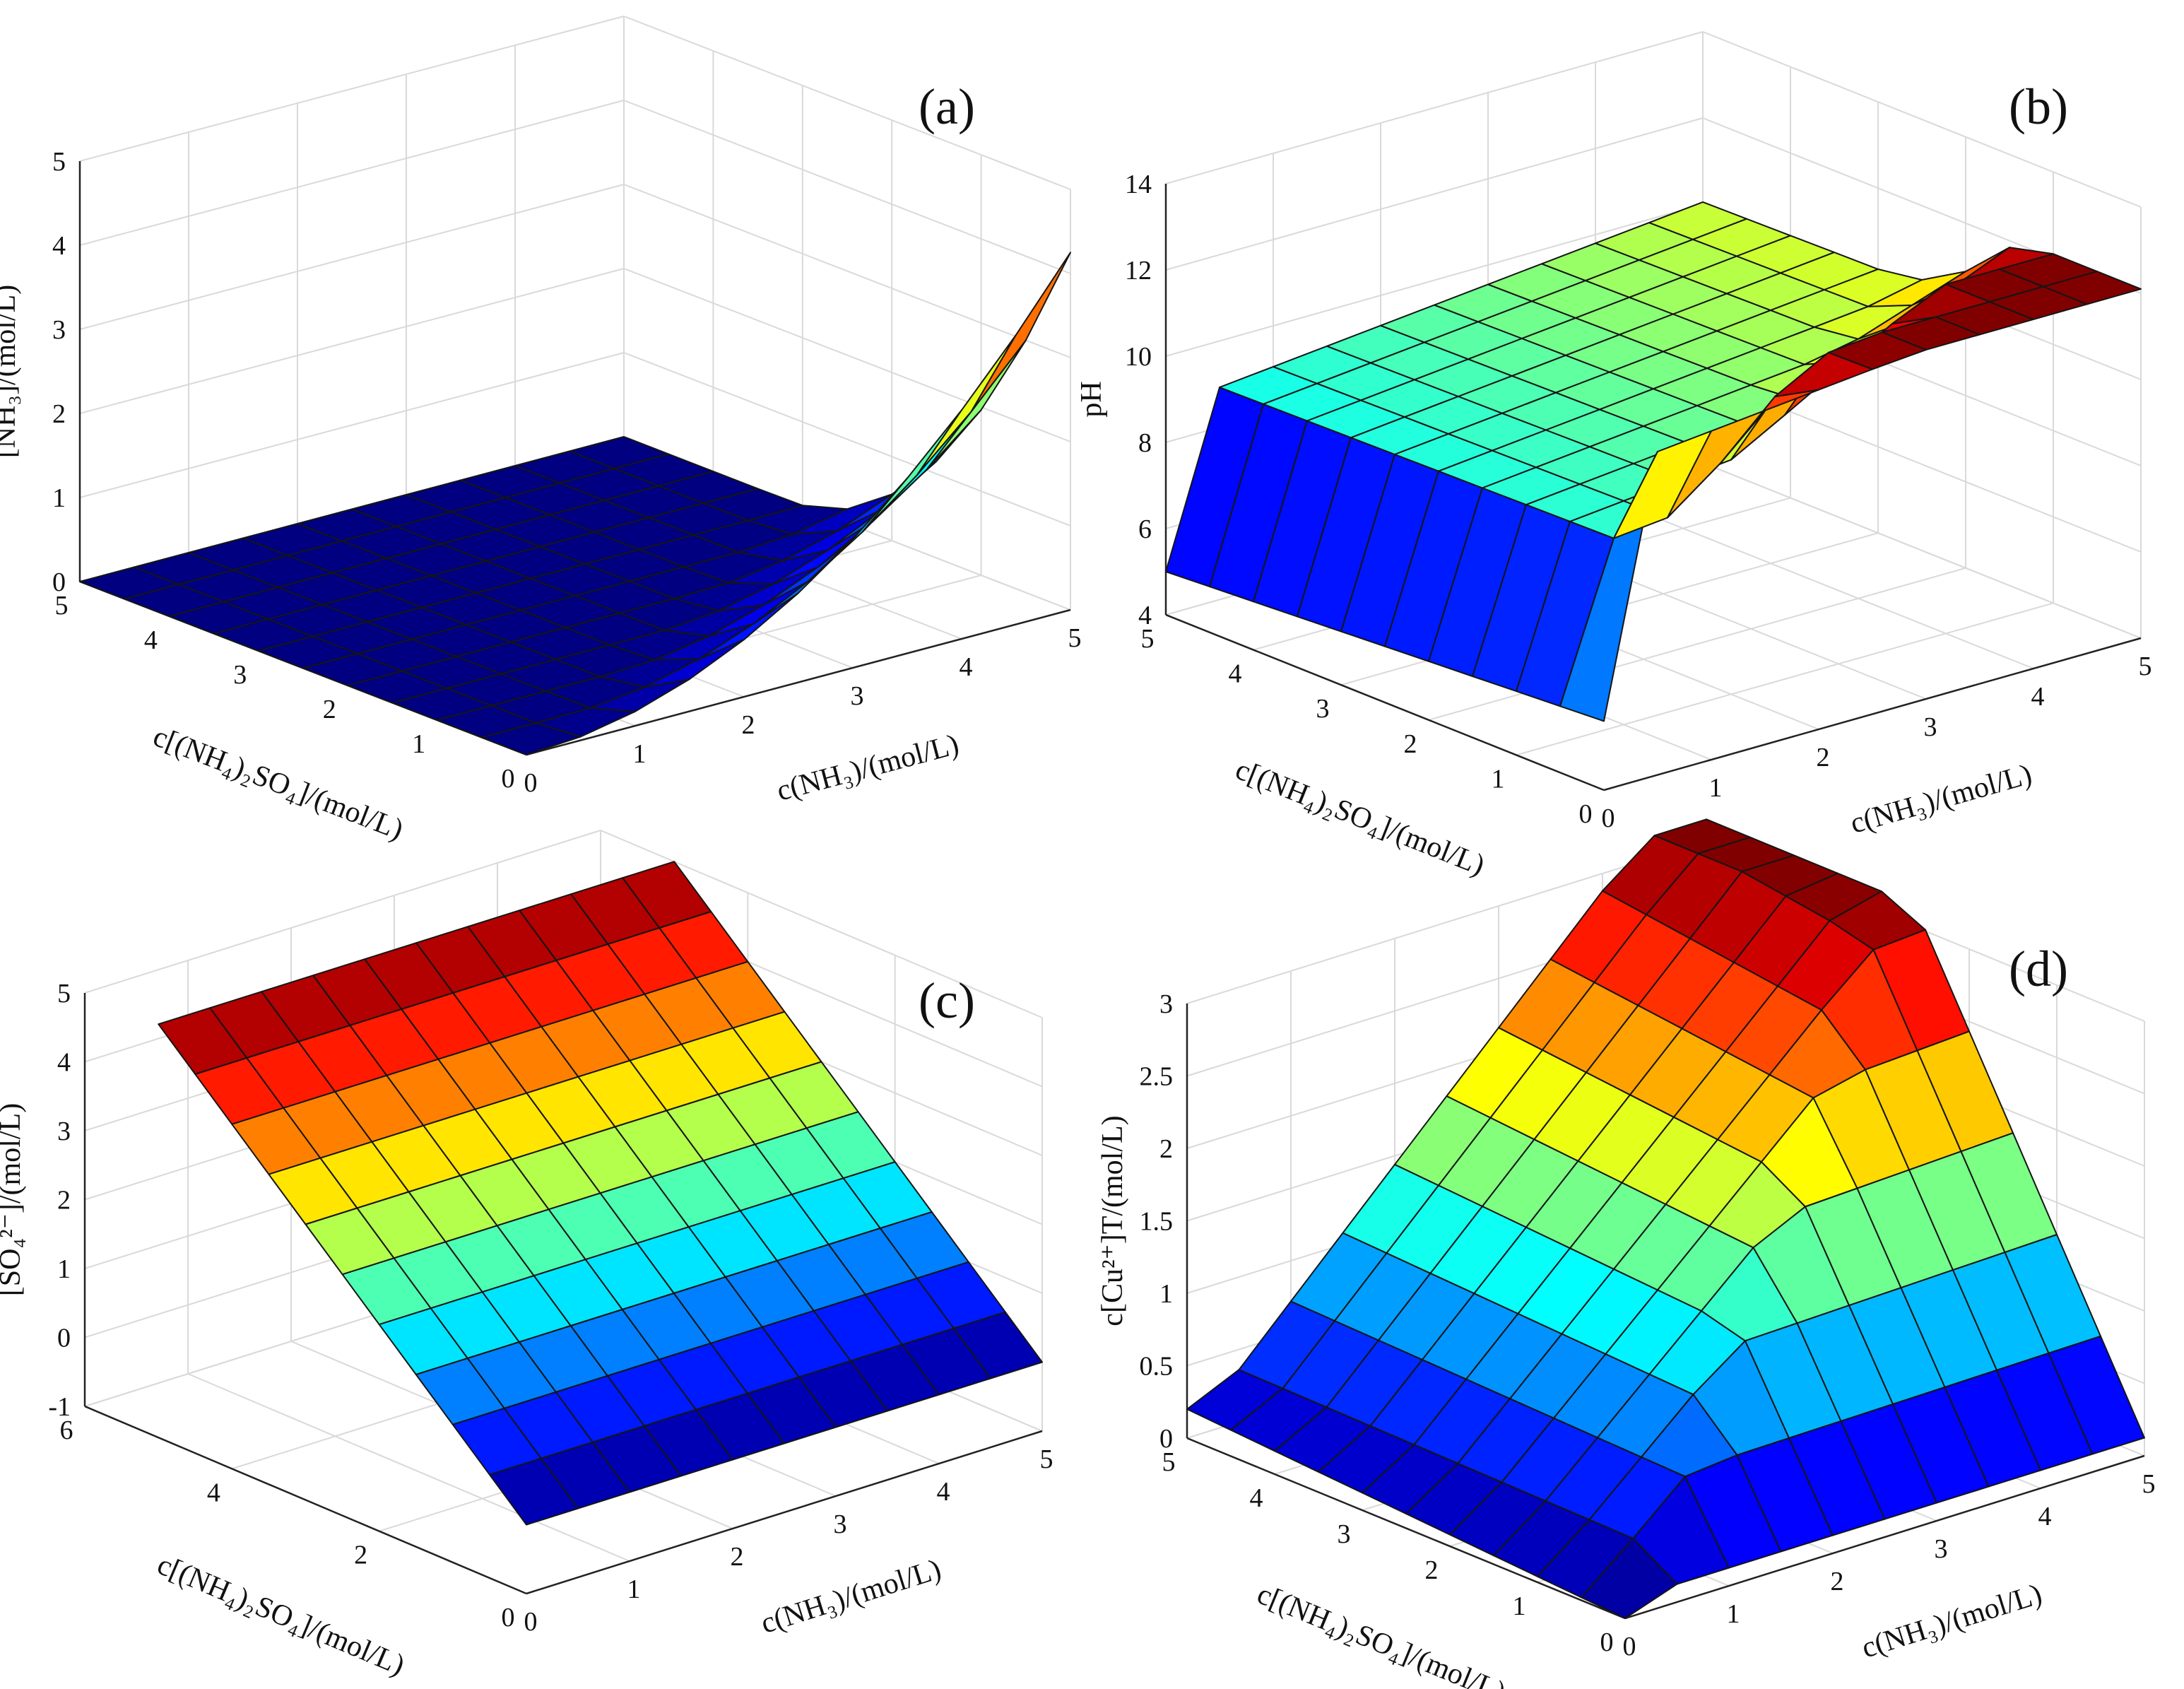  What do you see at coordinates (1138, 357) in the screenshot?
I see `z-tick-label: 10` at bounding box center [1138, 357].